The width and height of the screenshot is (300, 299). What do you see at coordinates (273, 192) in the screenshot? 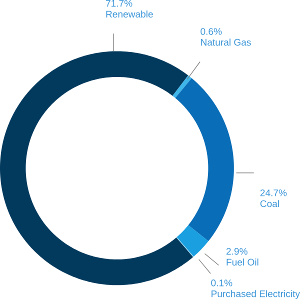
I see `data-label: 24.7%` at bounding box center [273, 192].